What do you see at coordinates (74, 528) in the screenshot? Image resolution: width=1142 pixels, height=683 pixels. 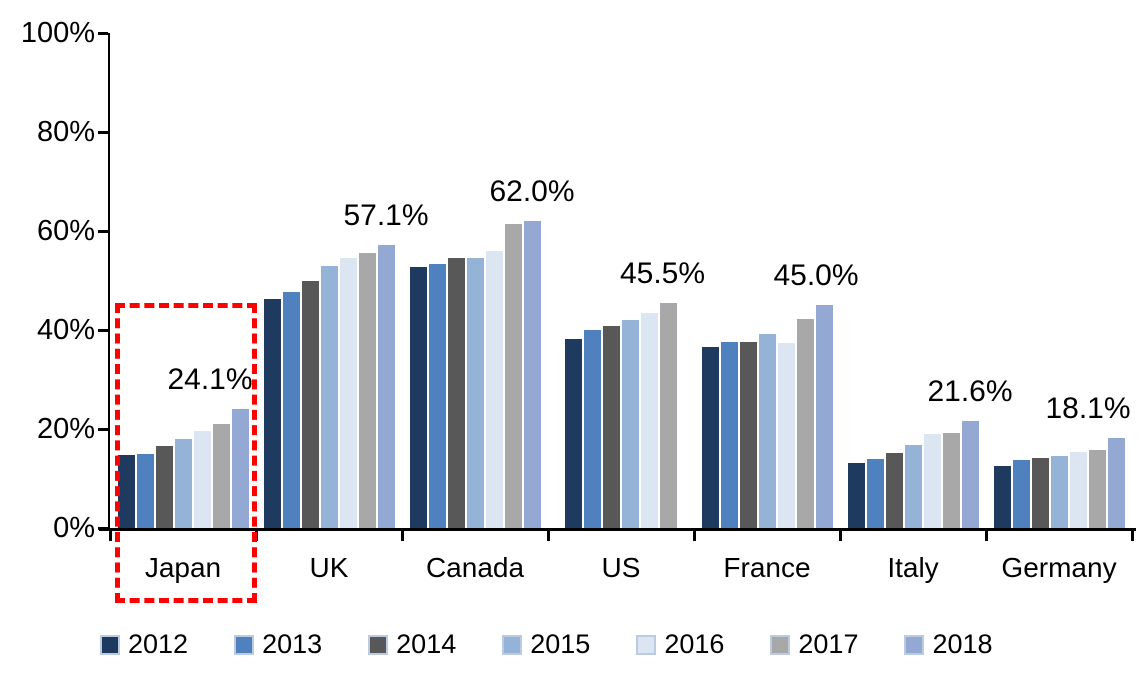 I see `y-tick-label: 0%` at bounding box center [74, 528].